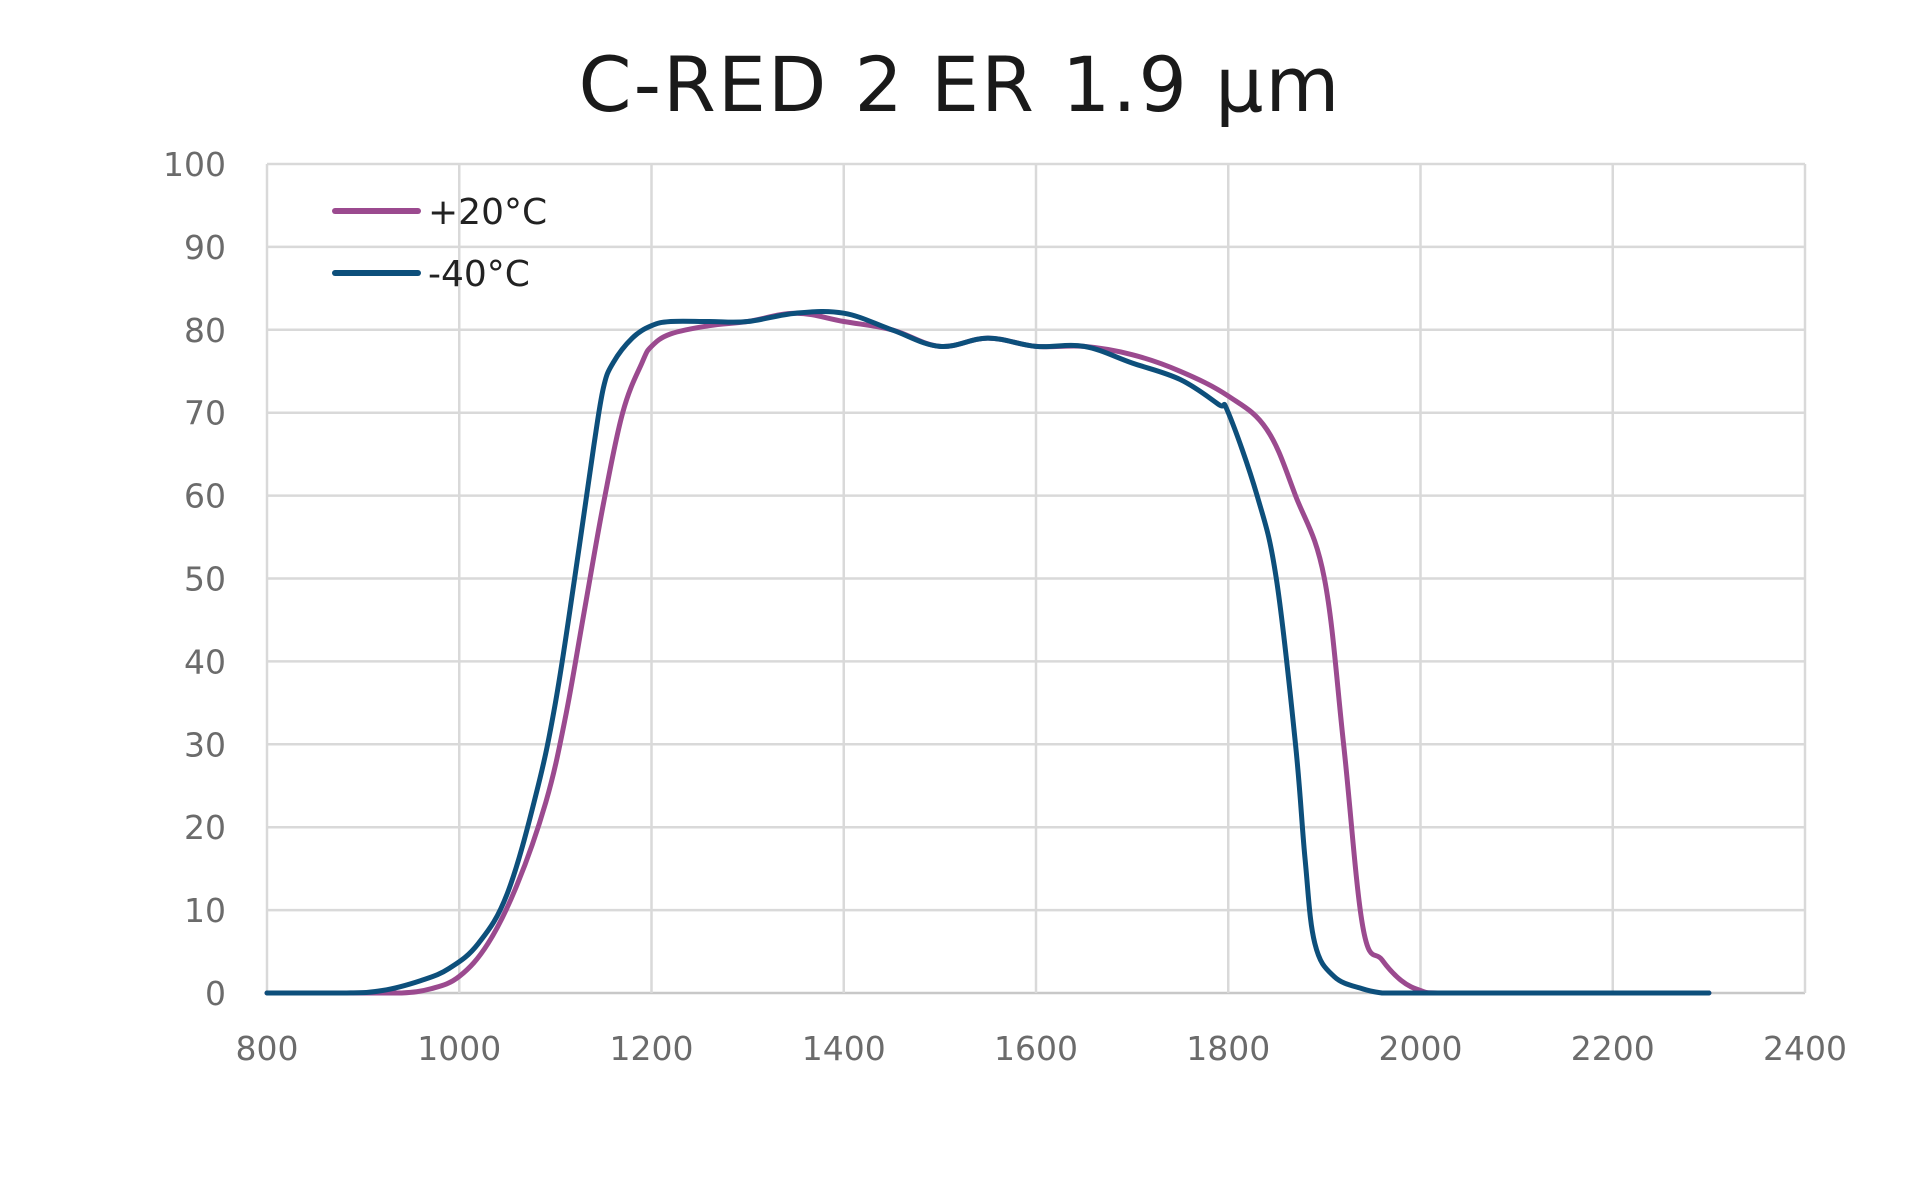 The width and height of the screenshot is (1920, 1192). What do you see at coordinates (1805, 1048) in the screenshot?
I see `x-tick-label: 2400` at bounding box center [1805, 1048].